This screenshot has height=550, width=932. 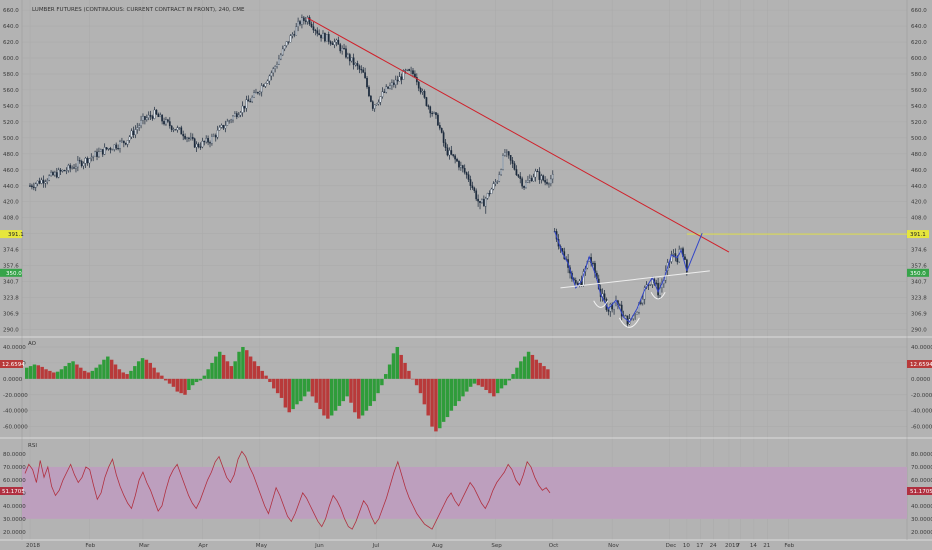 What do you see at coordinates (921, 492) in the screenshot?
I see `rsi-tag-right-text: 51.1705` at bounding box center [921, 492].